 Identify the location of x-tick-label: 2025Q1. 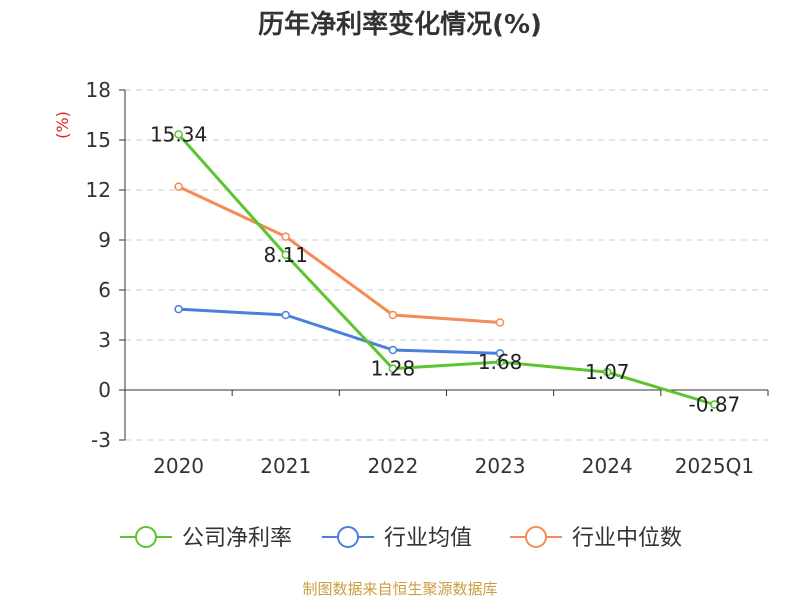
(714, 466).